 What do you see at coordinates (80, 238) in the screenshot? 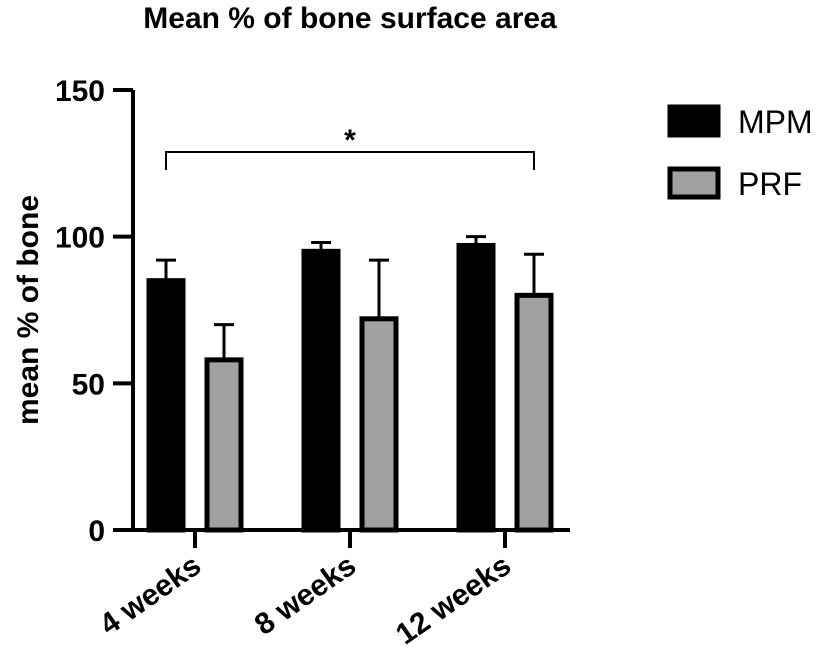
I see `y-tick-label: 100` at bounding box center [80, 238].